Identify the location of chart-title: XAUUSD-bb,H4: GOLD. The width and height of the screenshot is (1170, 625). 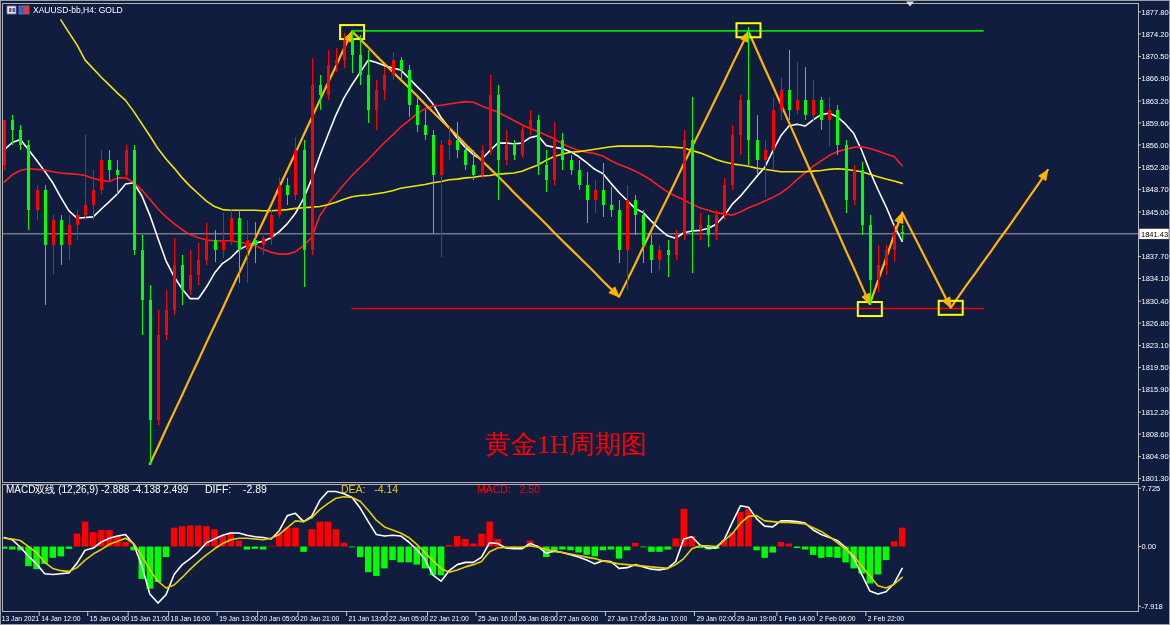
(78, 10).